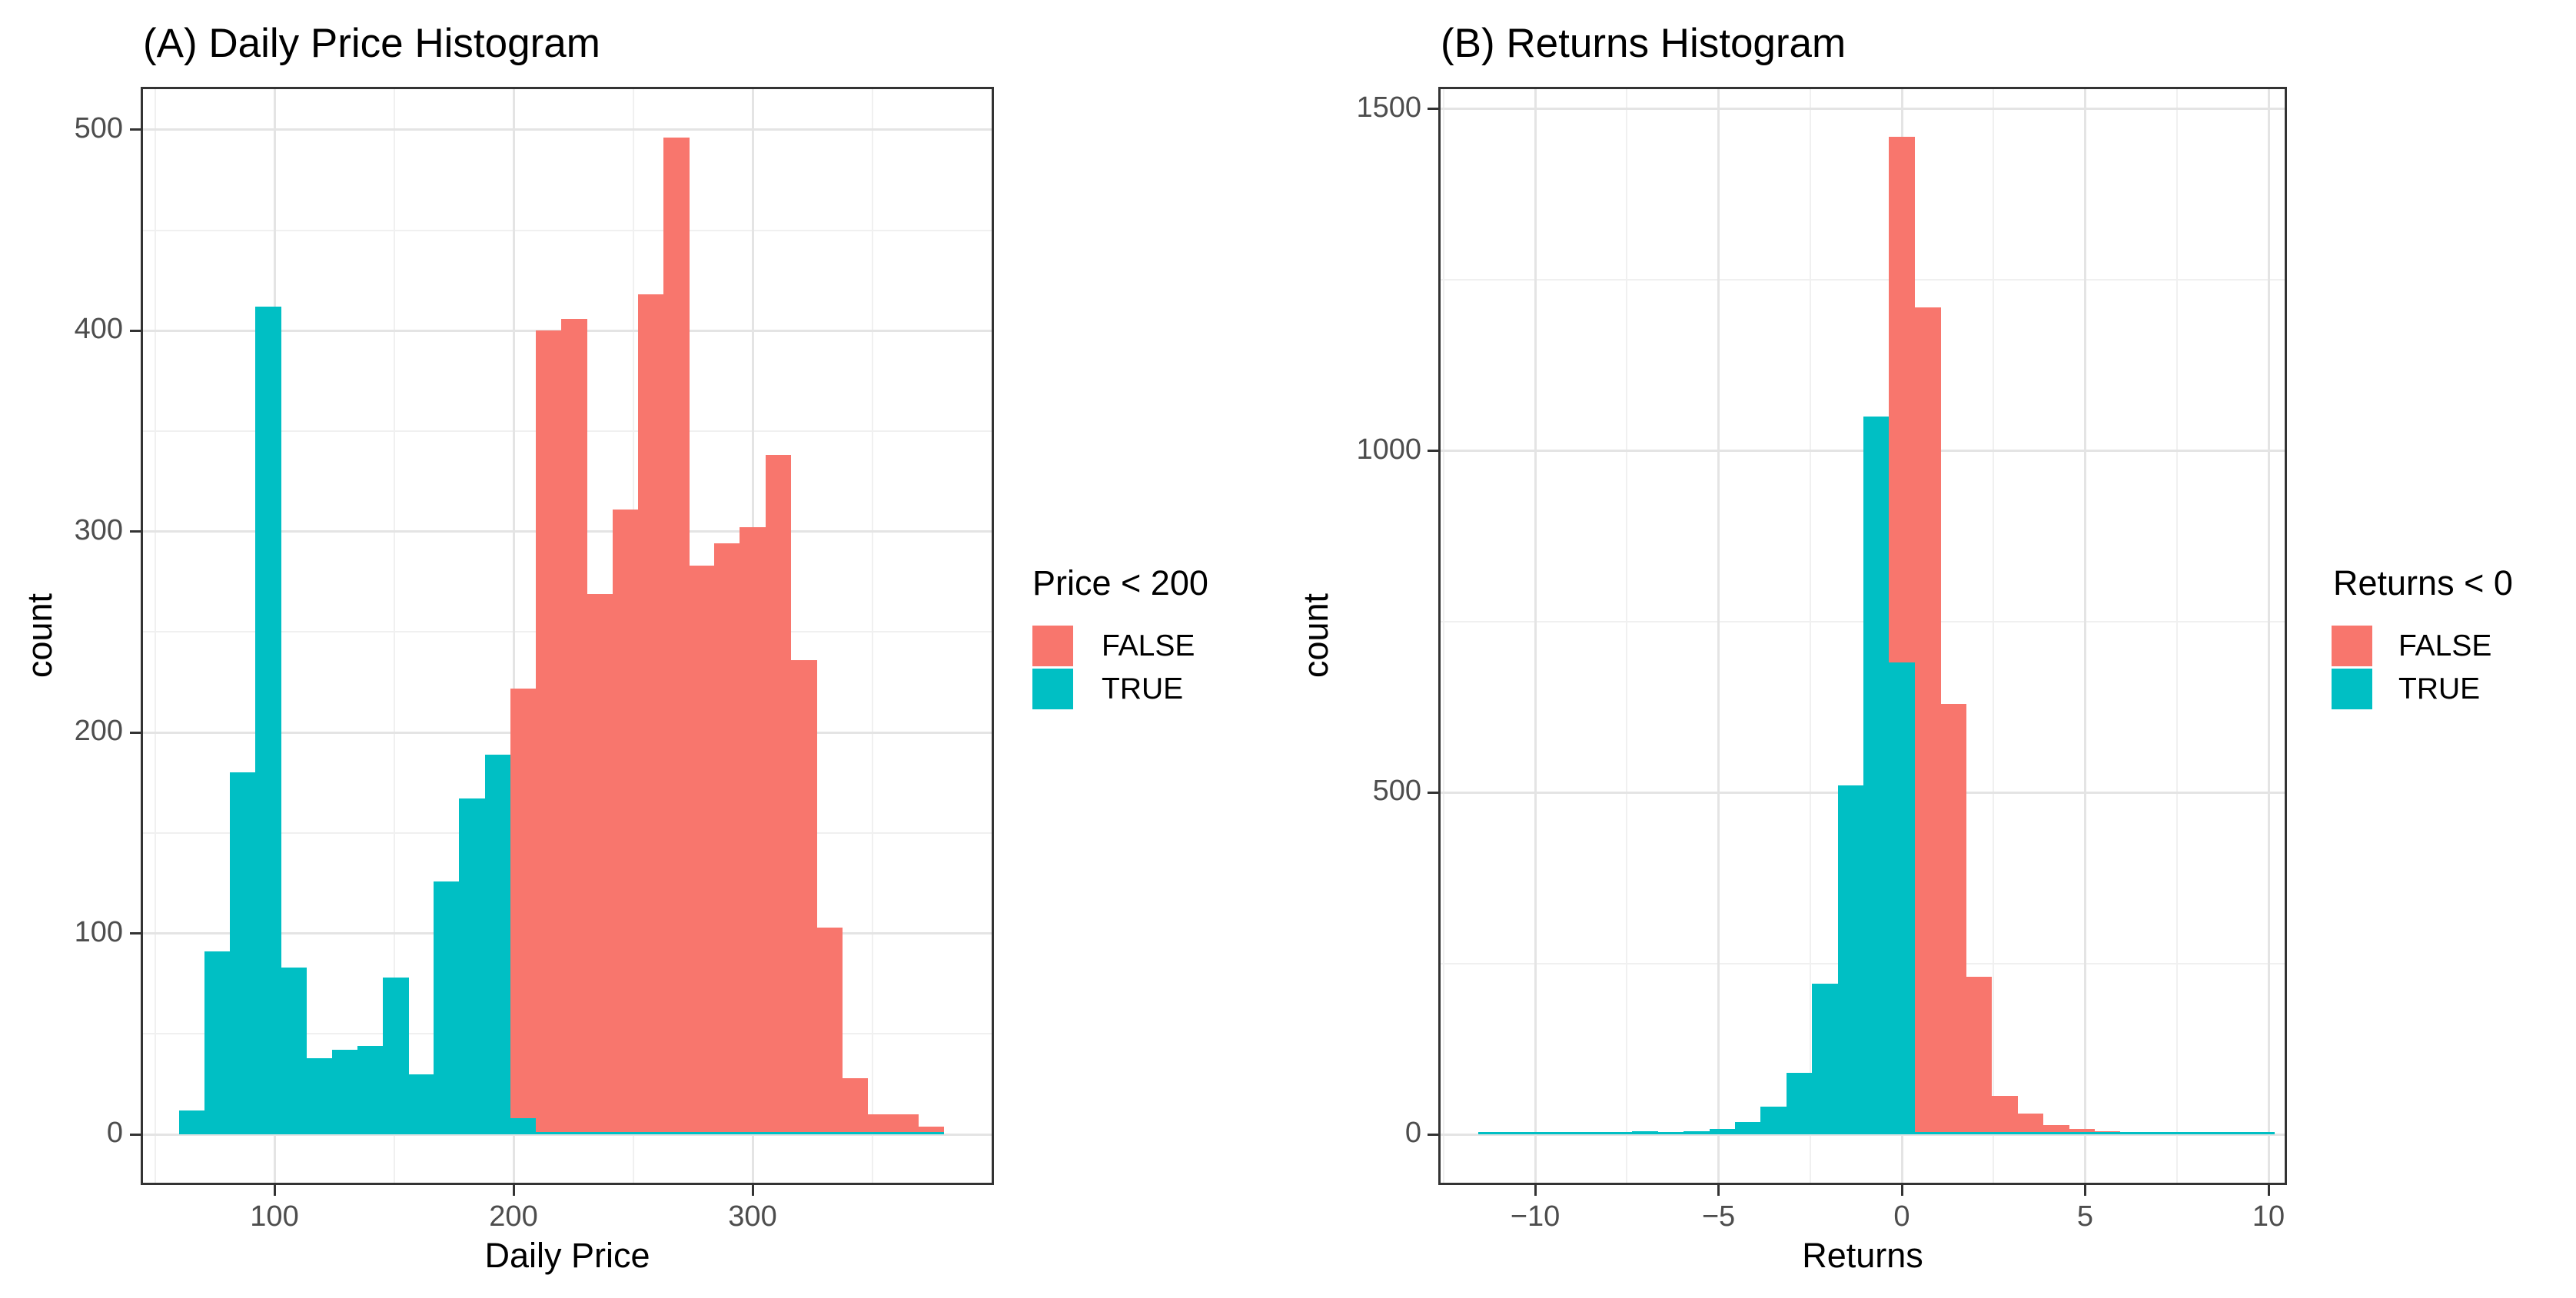 The width and height of the screenshot is (2576, 1298). I want to click on legend-returns-false-swatch, so click(2352, 646).